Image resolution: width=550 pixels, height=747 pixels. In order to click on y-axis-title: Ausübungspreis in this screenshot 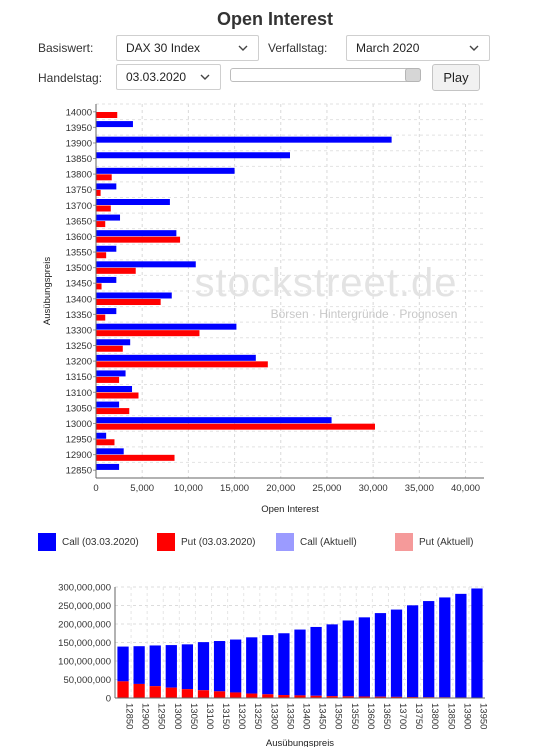, I will do `click(47, 291)`.